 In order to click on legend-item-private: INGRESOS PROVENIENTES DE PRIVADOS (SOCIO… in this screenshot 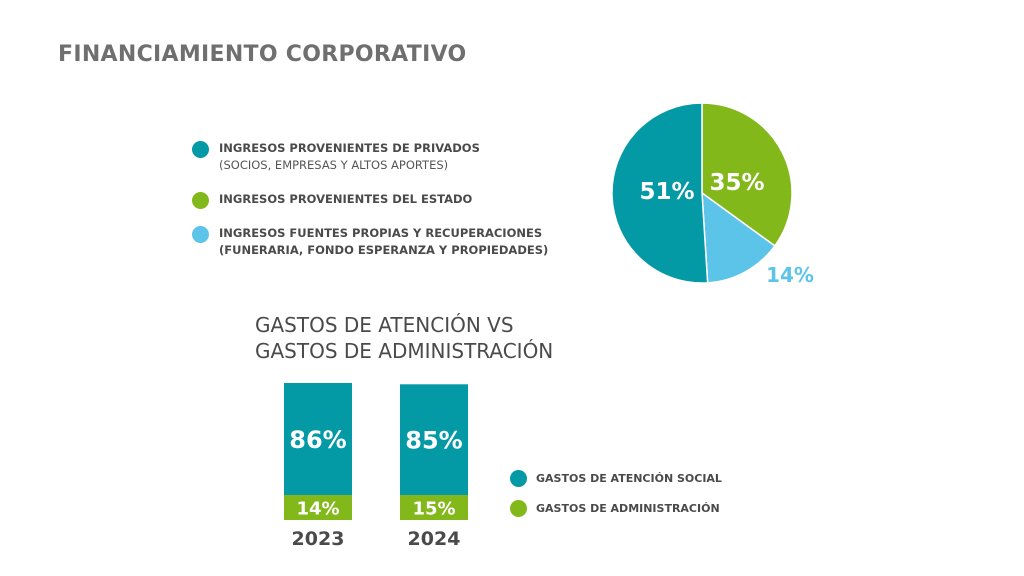, I will do `click(392, 157)`.